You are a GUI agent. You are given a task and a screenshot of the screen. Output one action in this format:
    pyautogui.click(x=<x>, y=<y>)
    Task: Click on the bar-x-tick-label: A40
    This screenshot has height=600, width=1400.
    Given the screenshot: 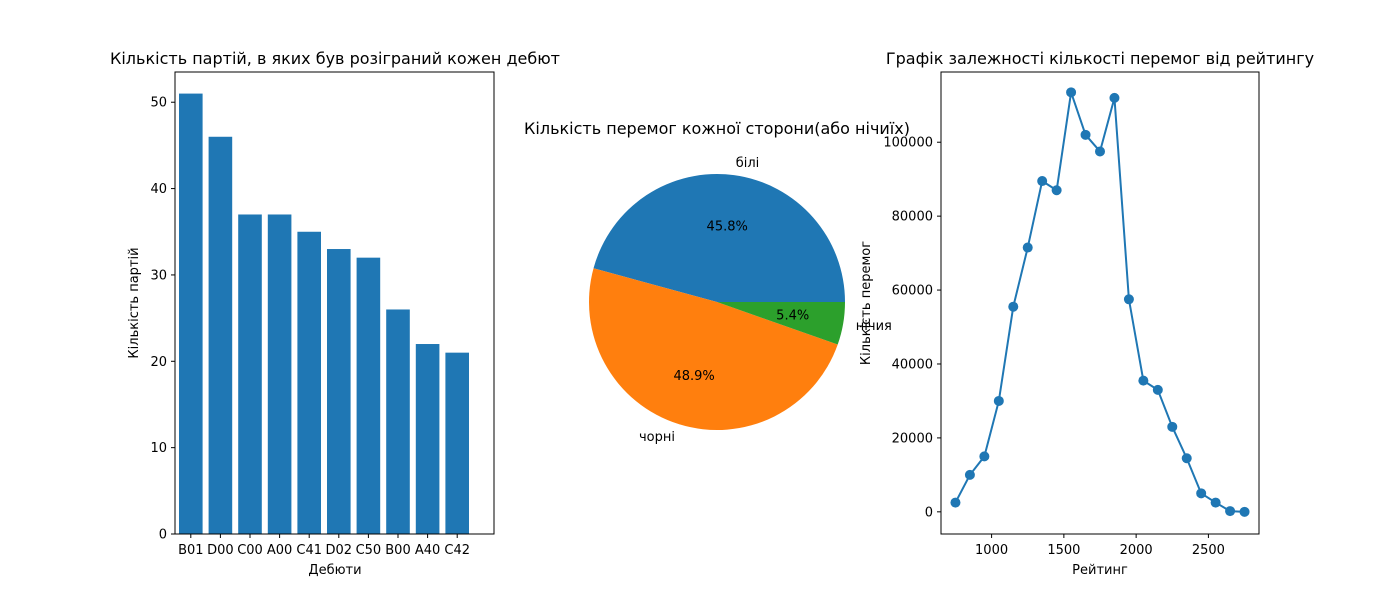 What is the action you would take?
    pyautogui.click(x=427, y=550)
    